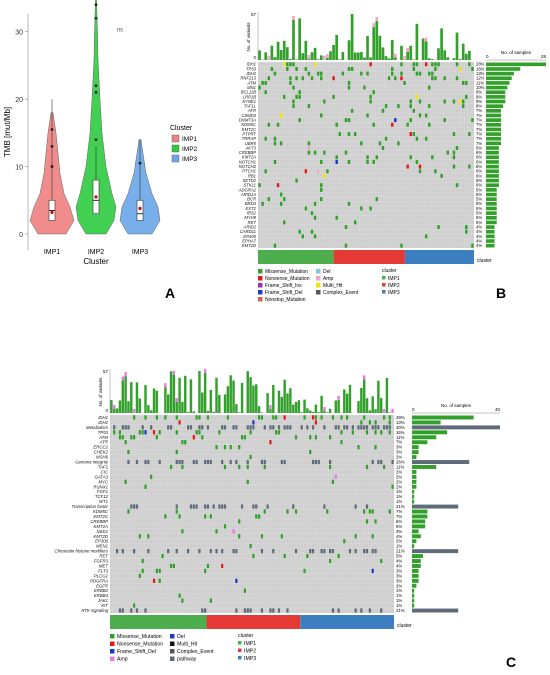 The height and width of the screenshot is (675, 550). What do you see at coordinates (240, 643) in the screenshot?
I see `cluster-legend-swatch` at bounding box center [240, 643].